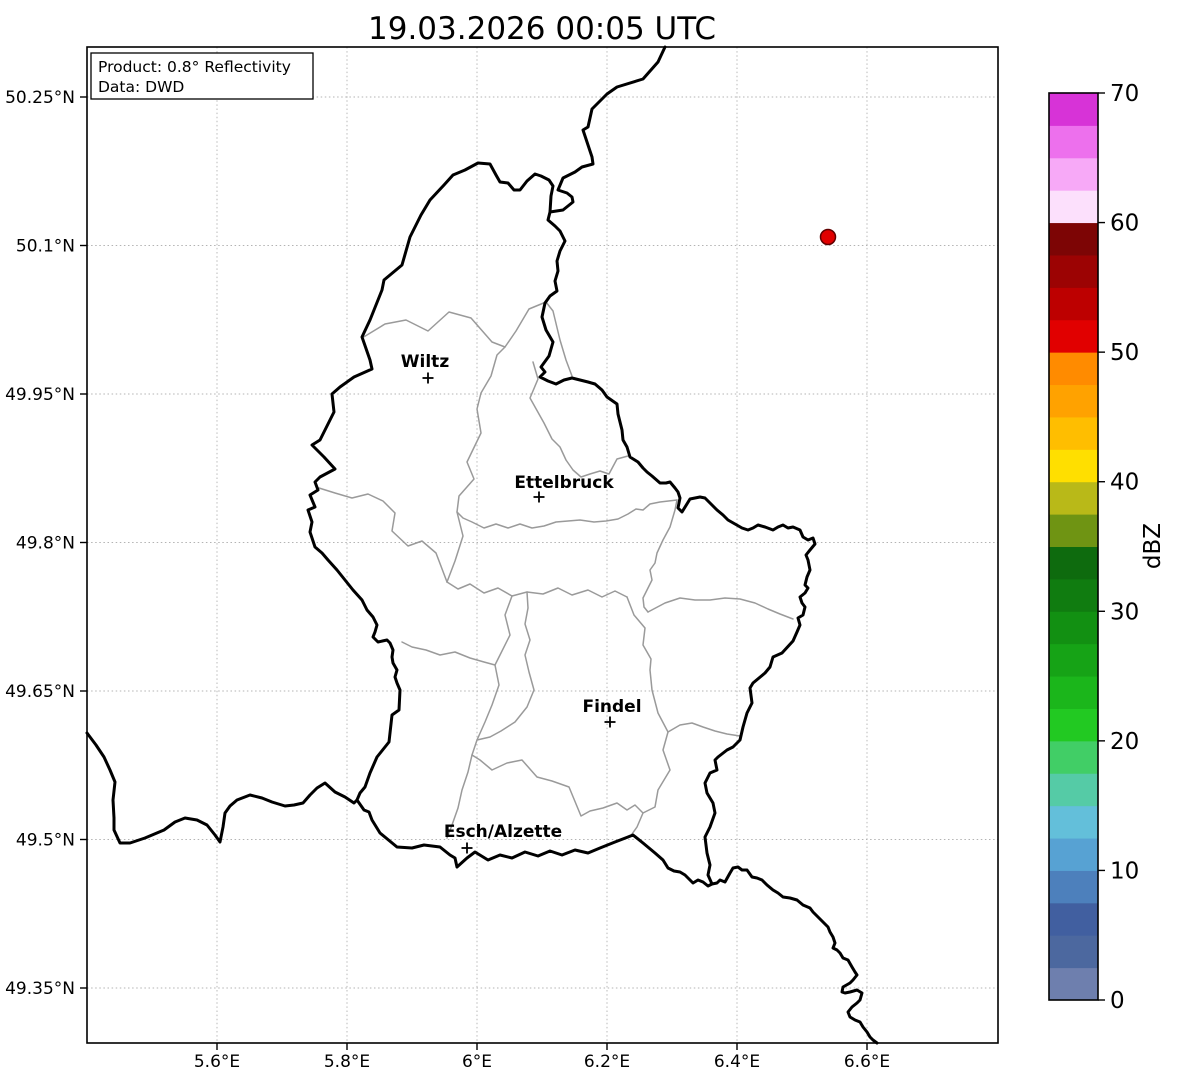  Describe the element at coordinates (40, 395) in the screenshot. I see `y-tick-label: 49.95°N` at that location.